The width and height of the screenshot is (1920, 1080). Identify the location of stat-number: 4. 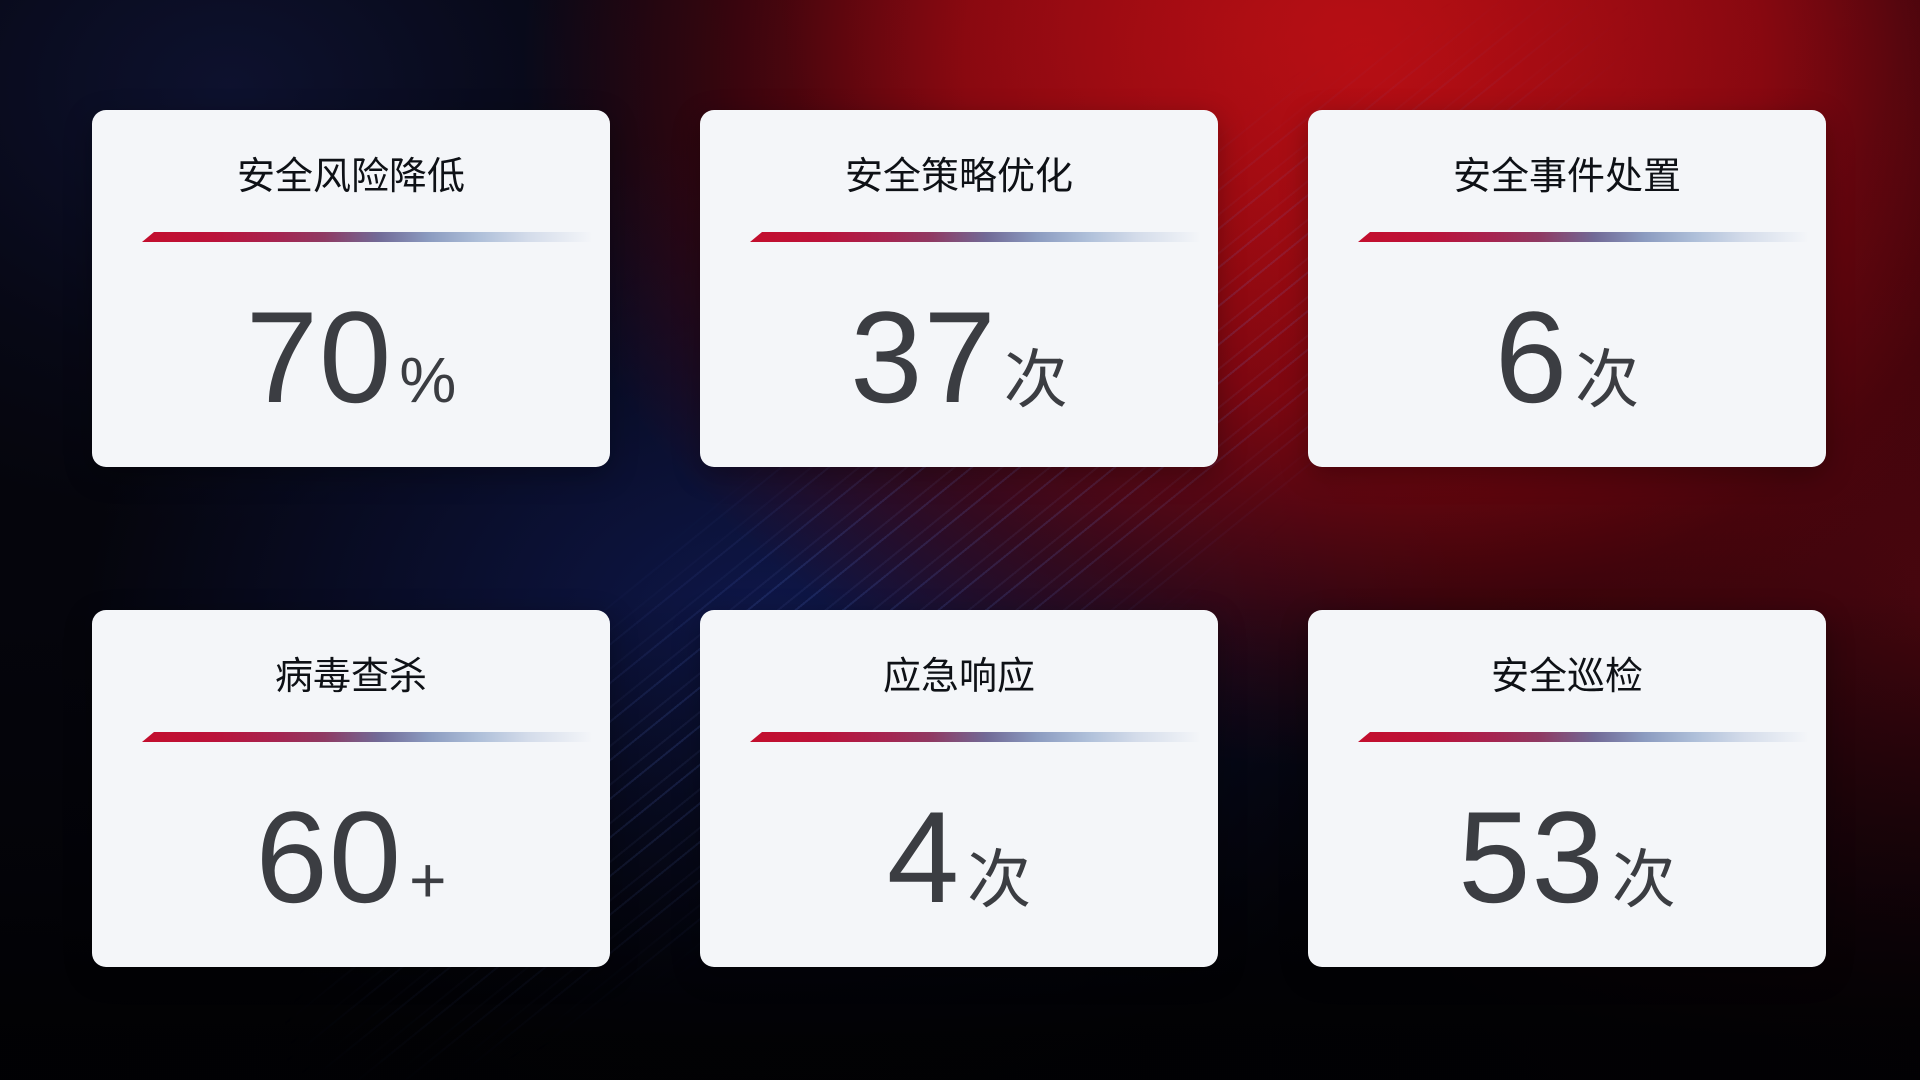
(923, 857).